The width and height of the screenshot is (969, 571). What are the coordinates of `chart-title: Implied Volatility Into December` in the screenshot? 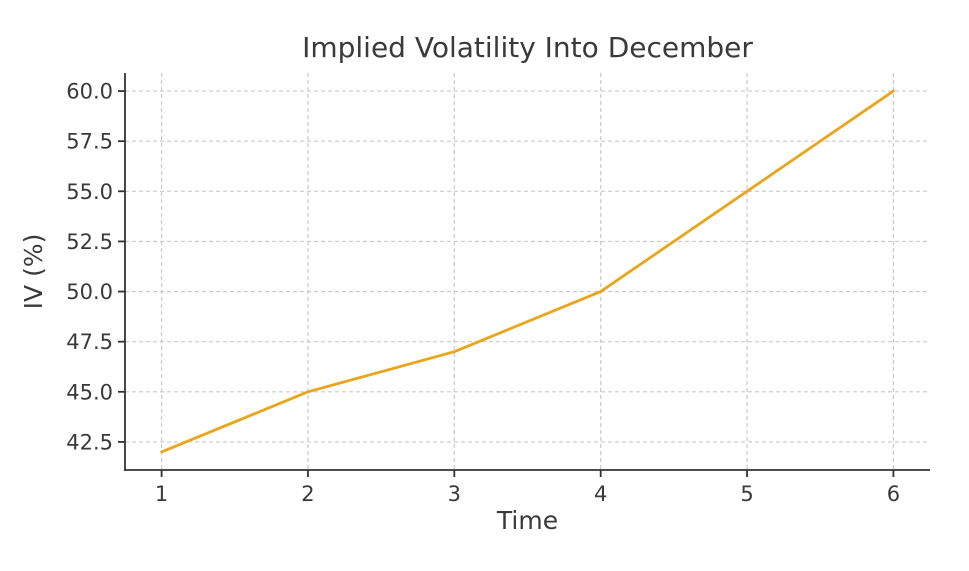 It's located at (527, 47).